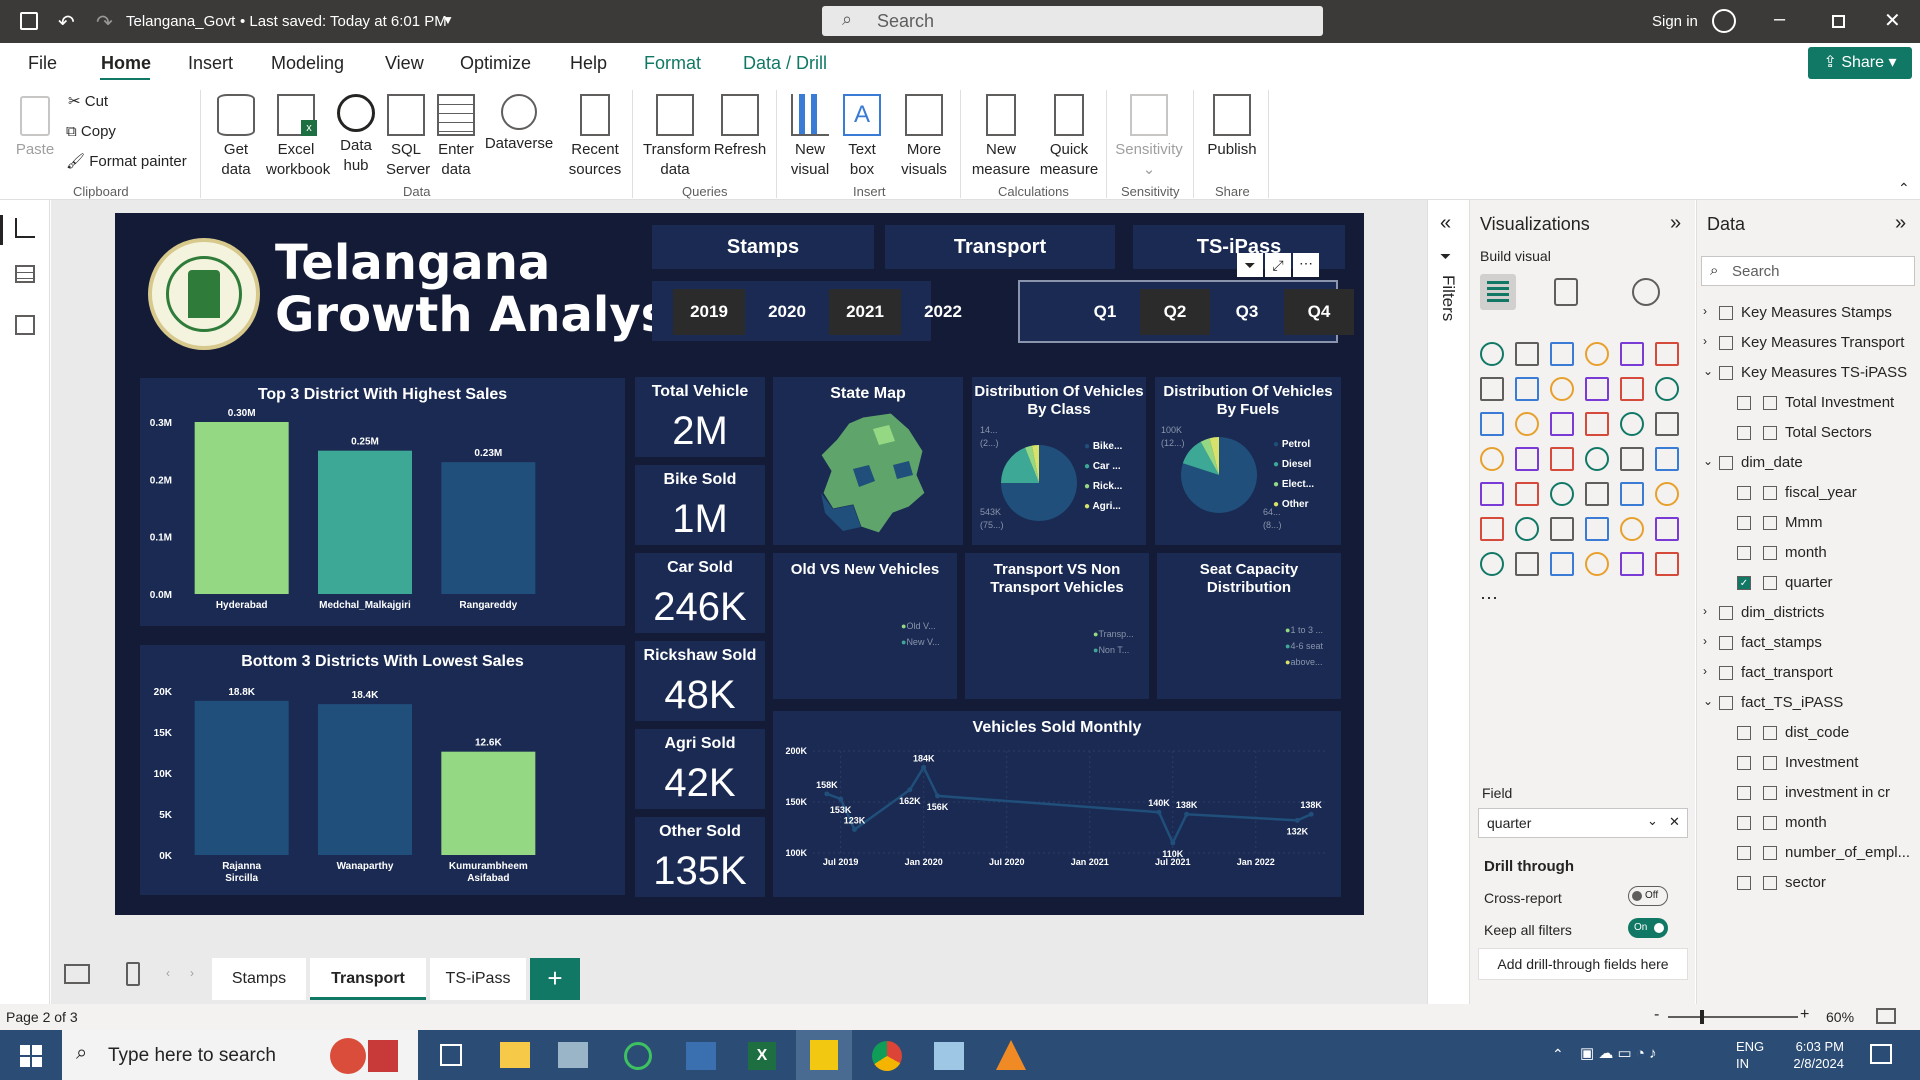 The image size is (1920, 1080). Describe the element at coordinates (862, 137) in the screenshot. I see `text-box-button: A Text box` at that location.